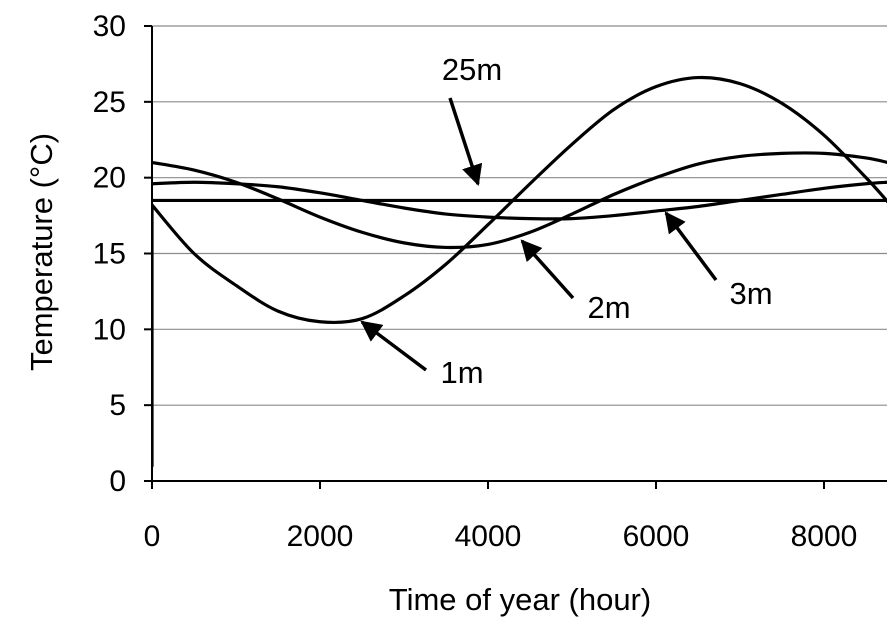 The image size is (887, 619). I want to click on arrow-1m, so click(394, 346).